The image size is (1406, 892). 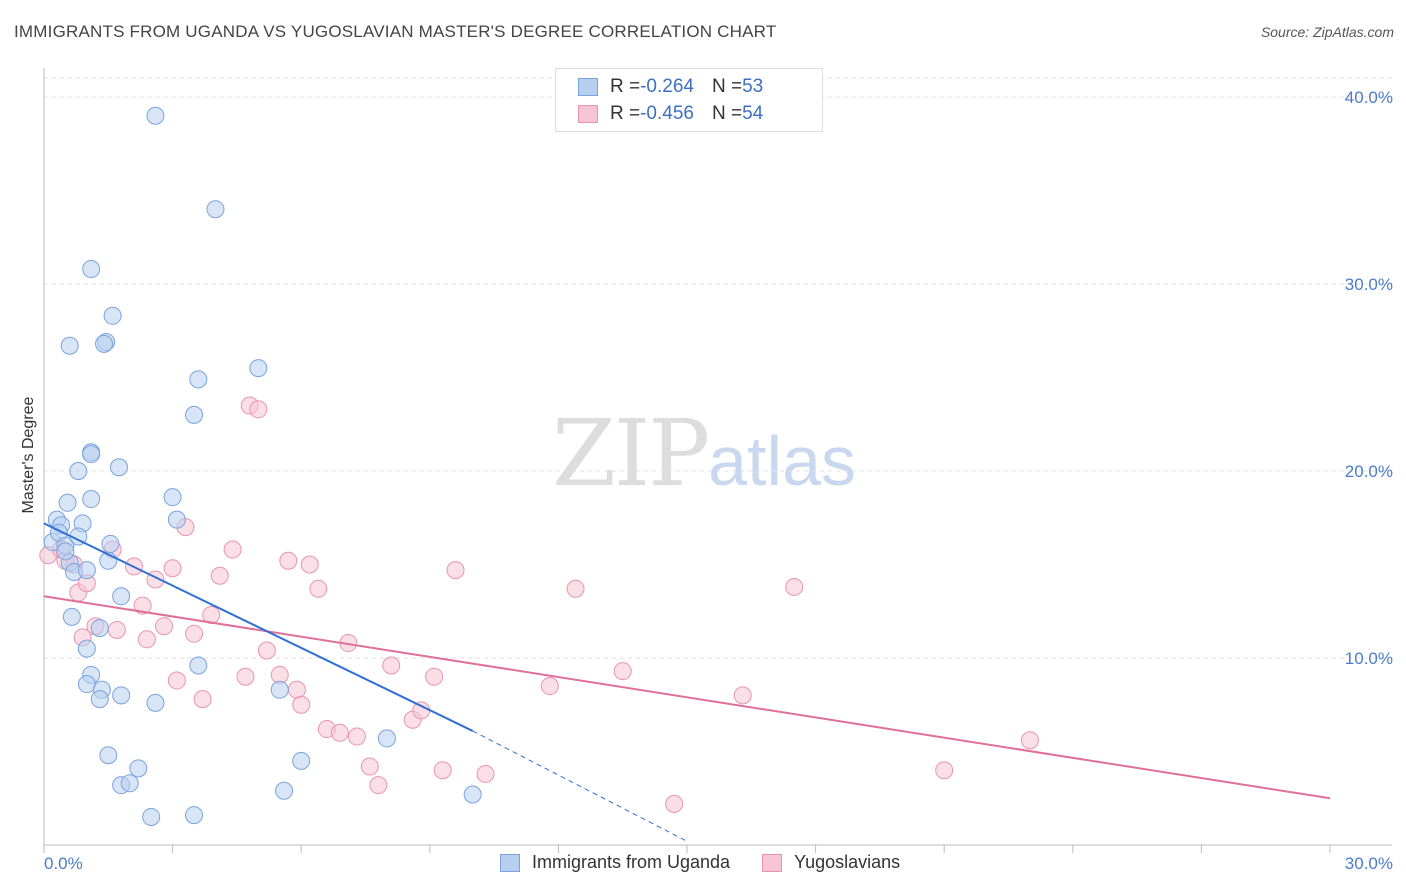 I want to click on legend-r-value: -0.264, so click(x=667, y=86).